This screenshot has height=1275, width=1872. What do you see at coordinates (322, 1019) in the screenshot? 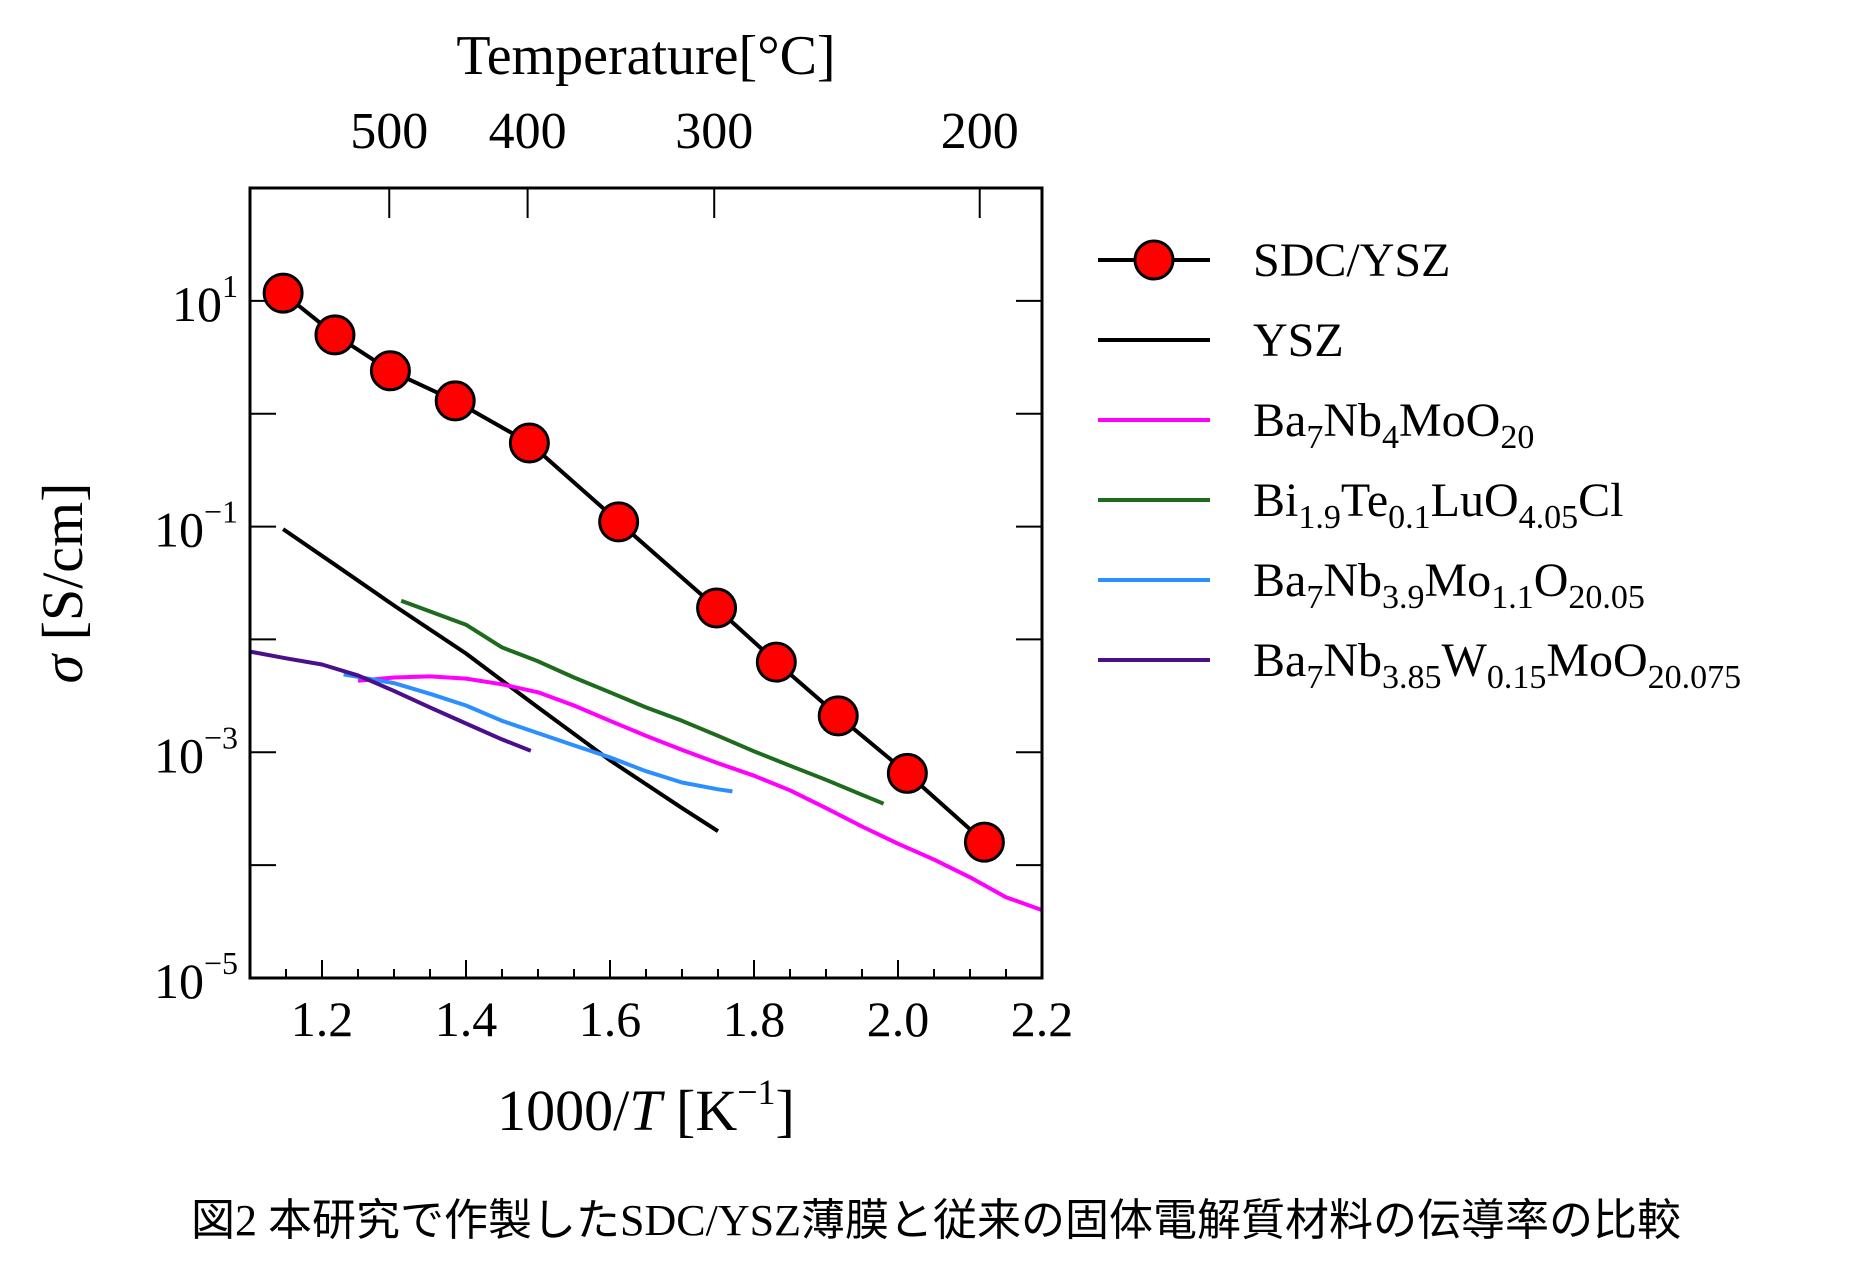
I see `x-tick-label: 1.2` at bounding box center [322, 1019].